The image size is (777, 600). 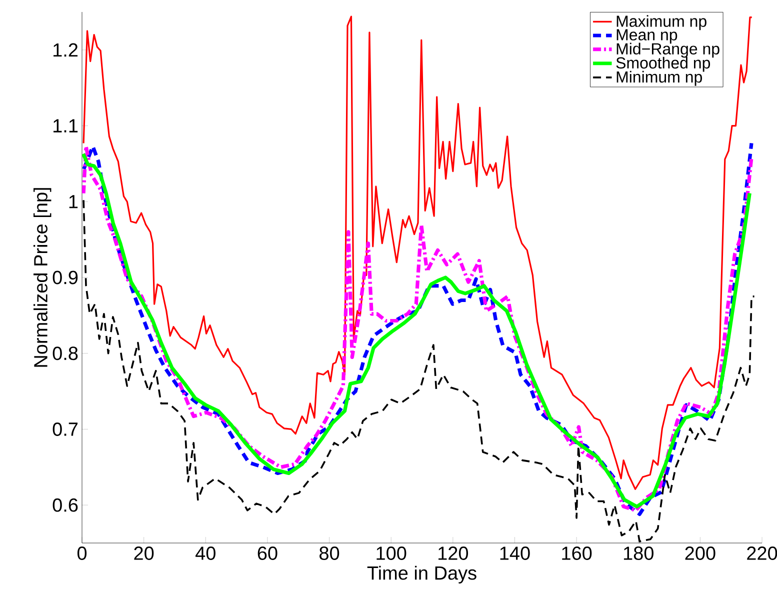 What do you see at coordinates (65, 505) in the screenshot?
I see `y-tick-label: 0.6` at bounding box center [65, 505].